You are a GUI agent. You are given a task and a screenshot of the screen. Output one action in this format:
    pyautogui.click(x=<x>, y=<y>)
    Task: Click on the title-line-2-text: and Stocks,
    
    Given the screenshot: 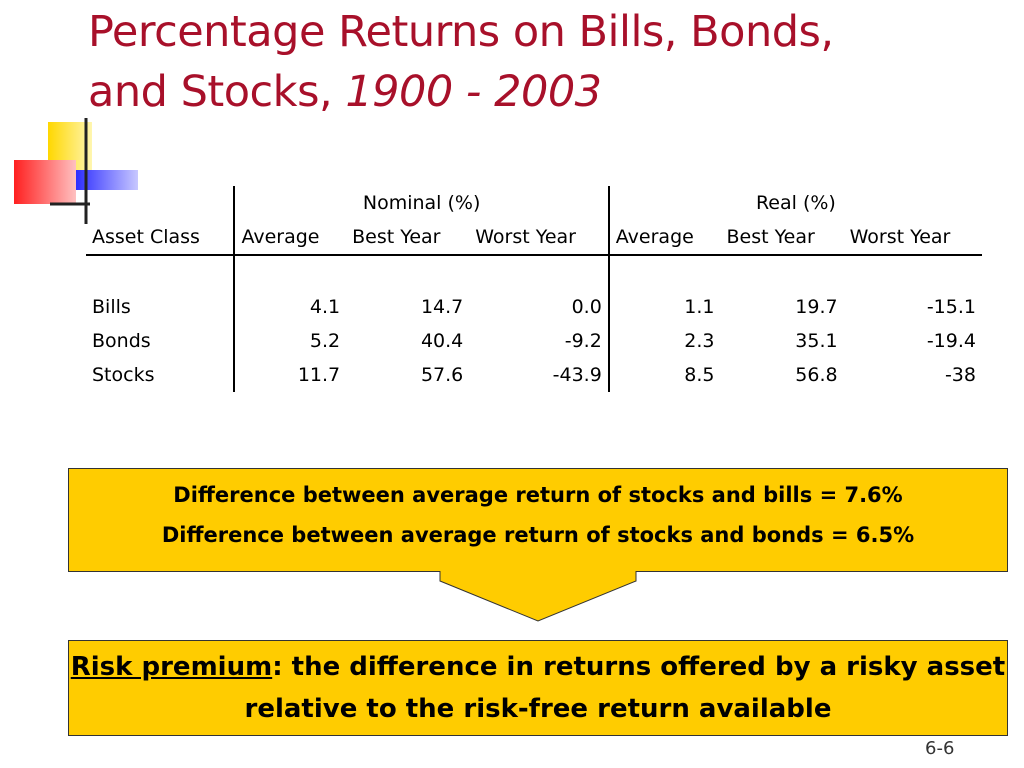 What is the action you would take?
    pyautogui.click(x=217, y=92)
    